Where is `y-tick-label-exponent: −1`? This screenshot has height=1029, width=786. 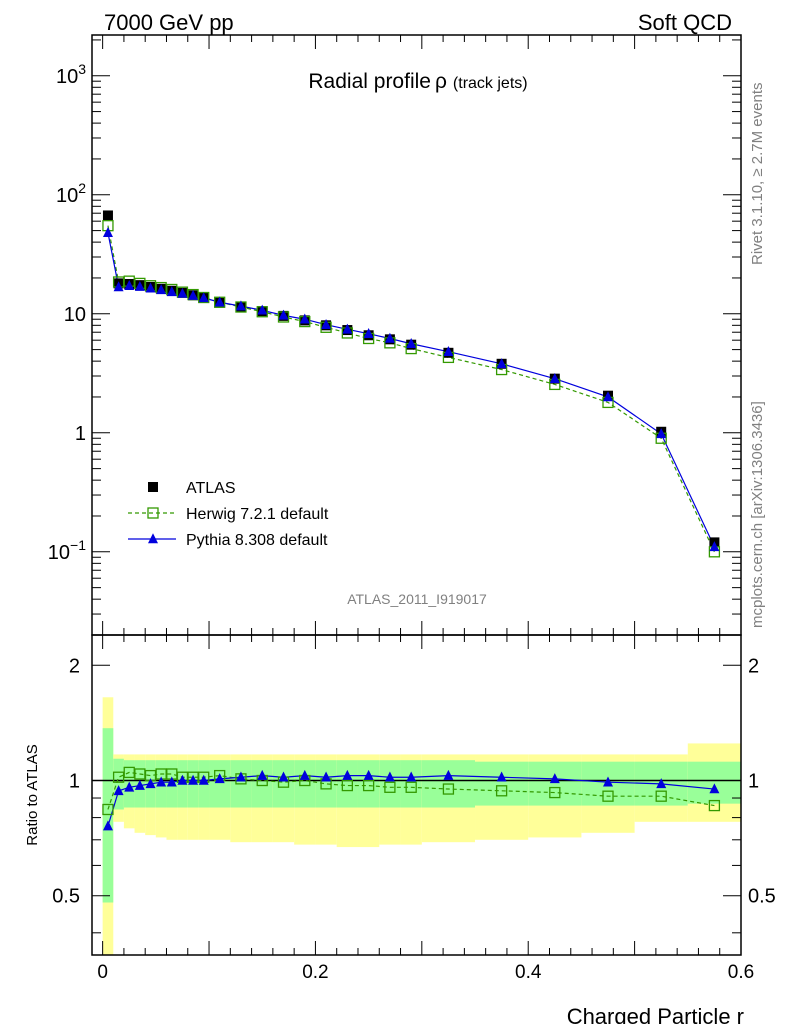
y-tick-label-exponent: −1 is located at coordinates (78, 545).